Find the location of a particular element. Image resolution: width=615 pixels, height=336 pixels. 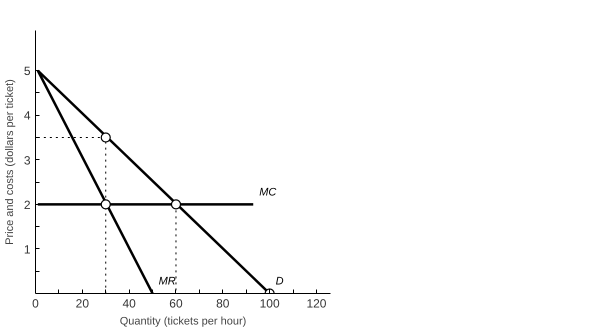

x-tick-label: 100 is located at coordinates (270, 303).